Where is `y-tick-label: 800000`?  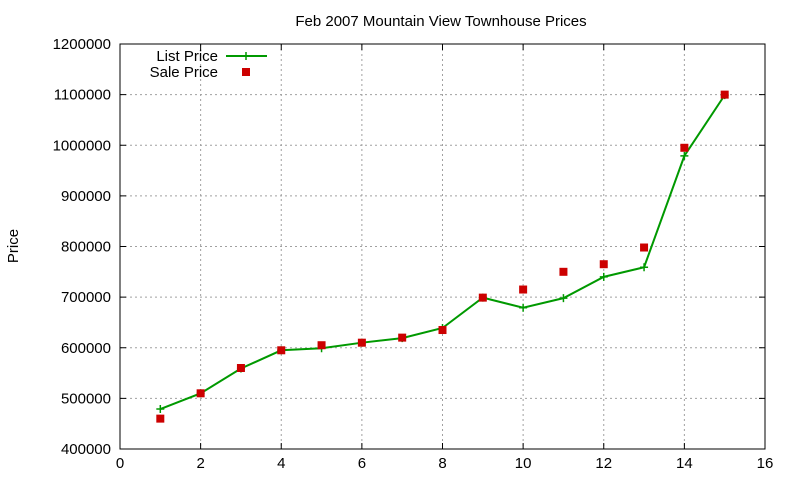 y-tick-label: 800000 is located at coordinates (86, 247).